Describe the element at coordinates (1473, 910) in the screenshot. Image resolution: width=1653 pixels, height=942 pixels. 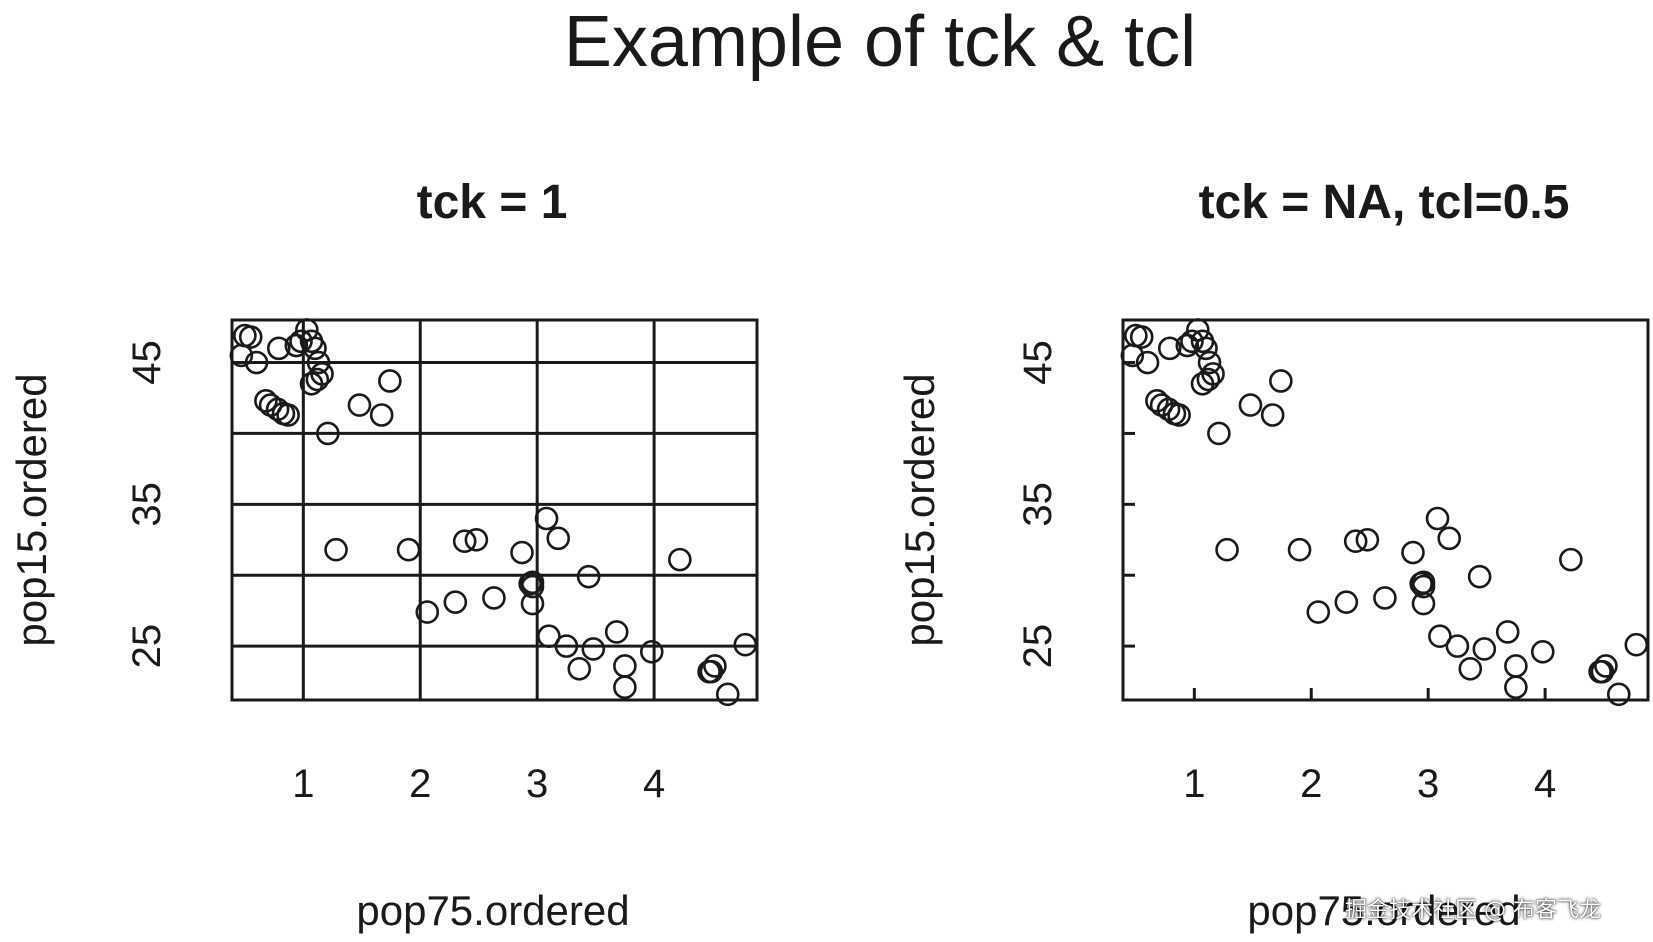
I see `watermark-text: 掘金技术社区 @ 布客飞龙` at that location.